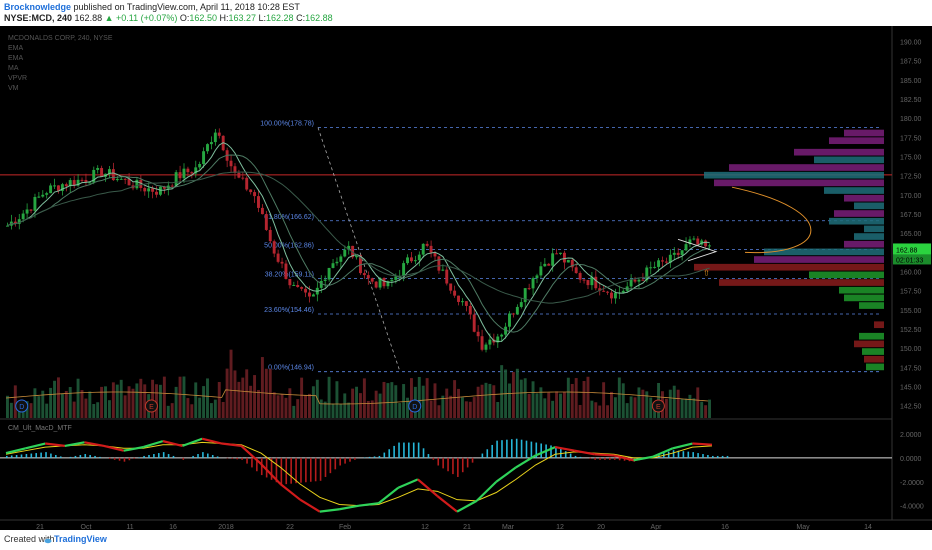 The image size is (932, 550). I want to click on legend-ema-1: EMA, so click(16, 48).